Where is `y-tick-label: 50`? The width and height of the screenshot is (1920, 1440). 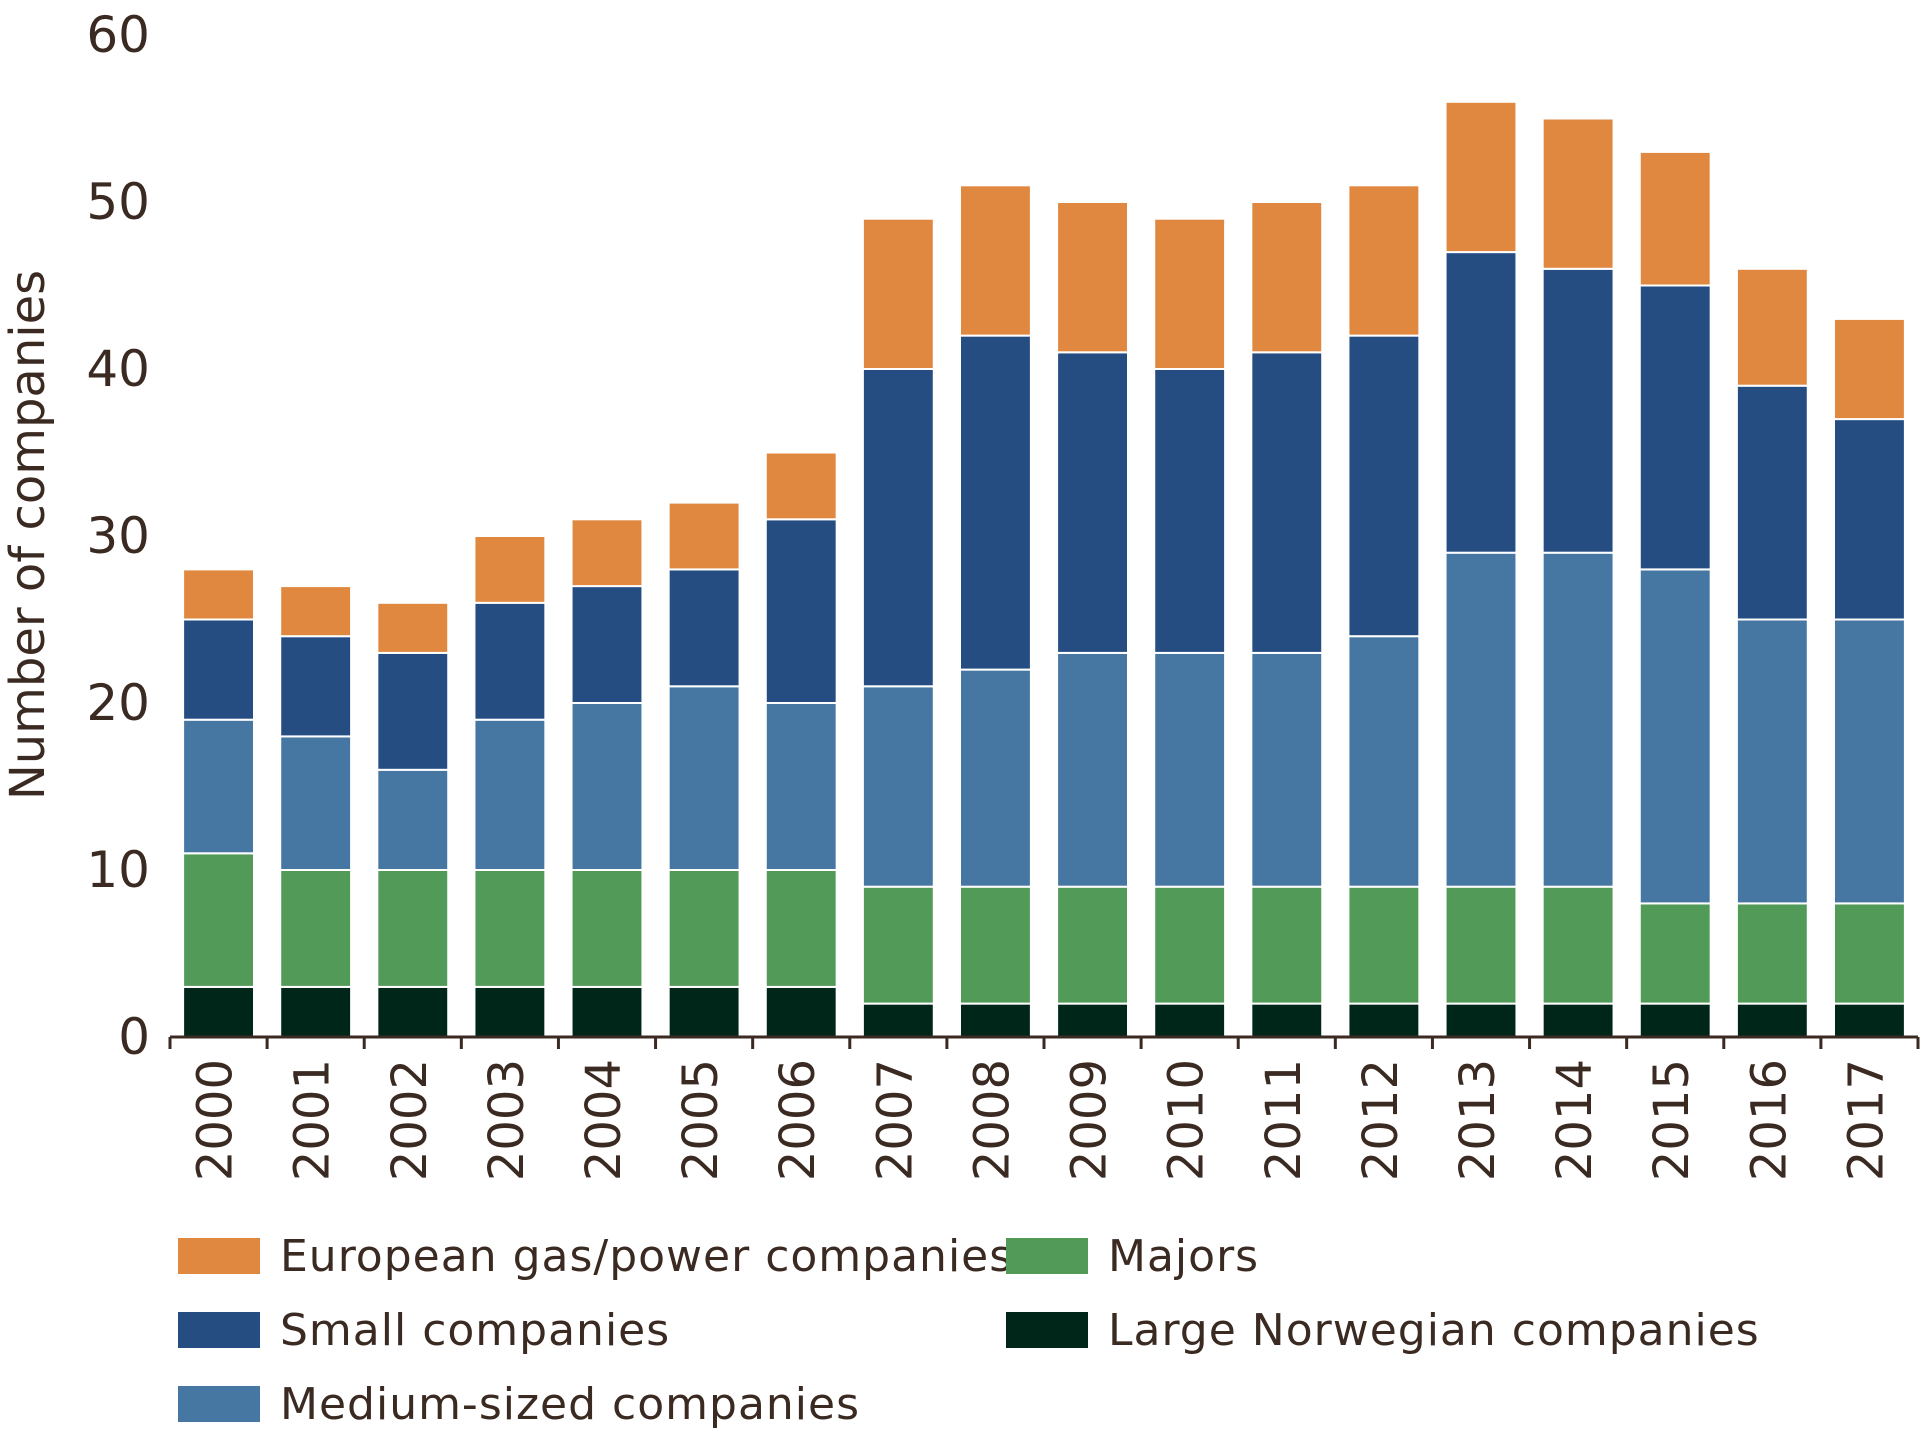 y-tick-label: 50 is located at coordinates (118, 202).